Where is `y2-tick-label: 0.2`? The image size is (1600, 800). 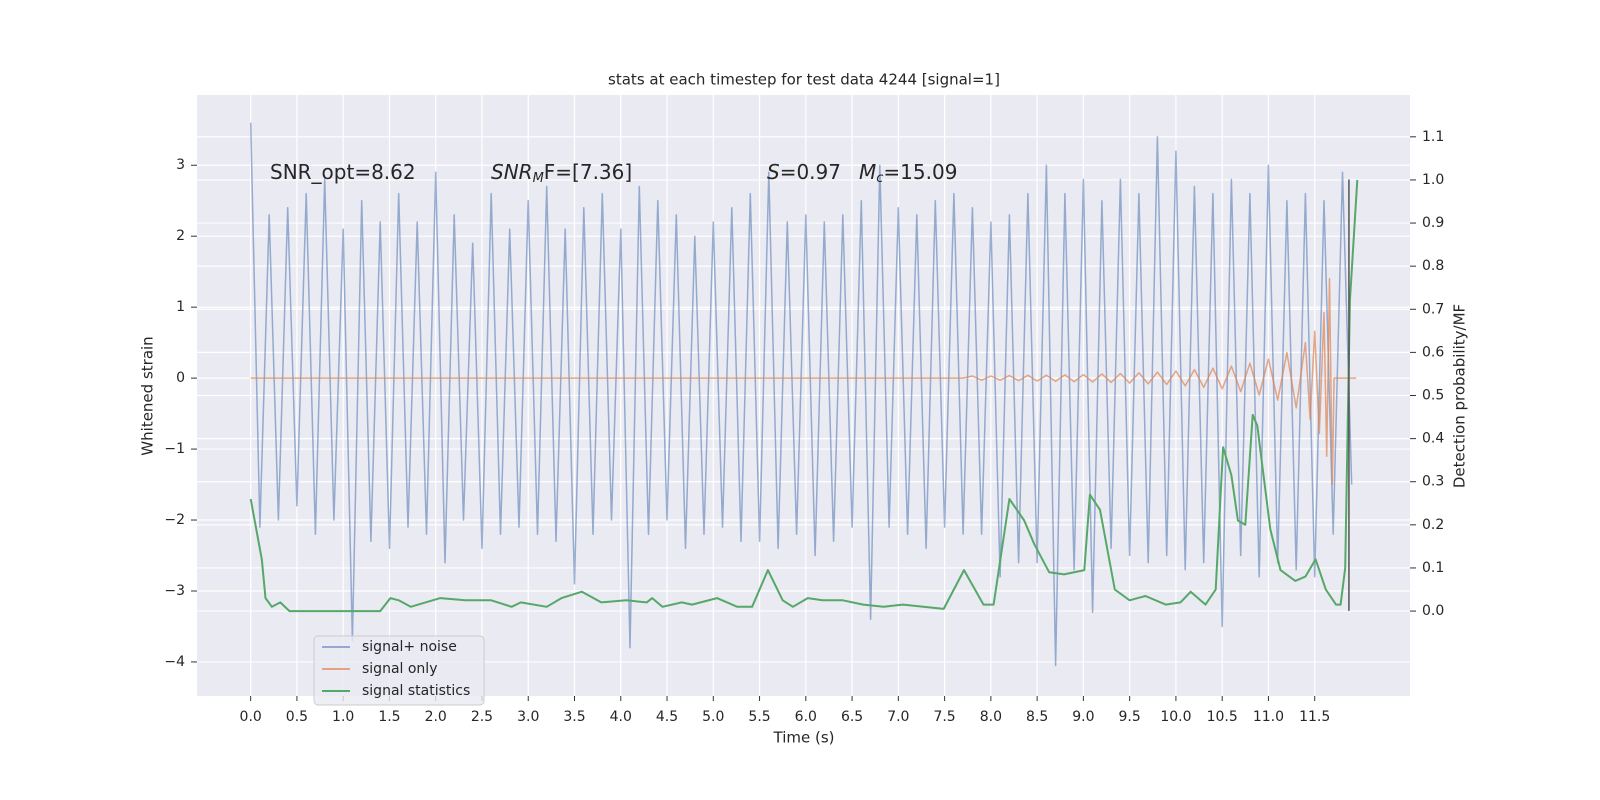
y2-tick-label: 0.2 is located at coordinates (1433, 525).